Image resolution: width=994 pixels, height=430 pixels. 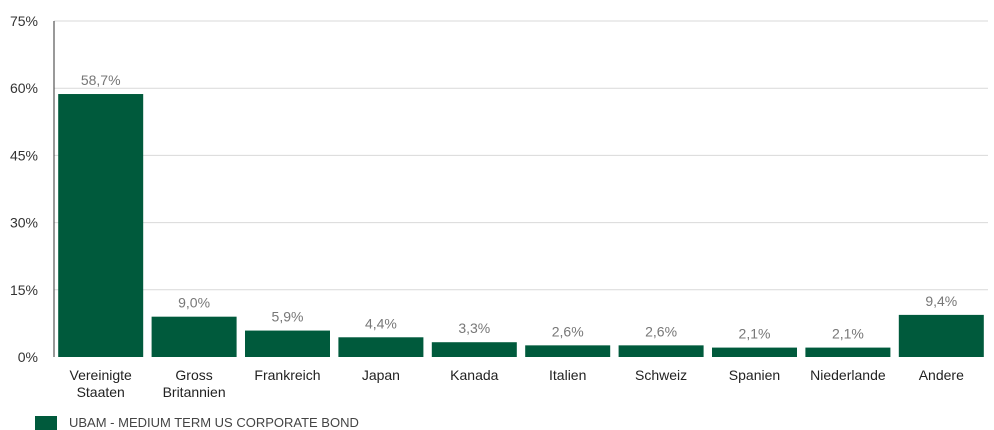 I want to click on data-label: 58,7%, so click(x=101, y=80).